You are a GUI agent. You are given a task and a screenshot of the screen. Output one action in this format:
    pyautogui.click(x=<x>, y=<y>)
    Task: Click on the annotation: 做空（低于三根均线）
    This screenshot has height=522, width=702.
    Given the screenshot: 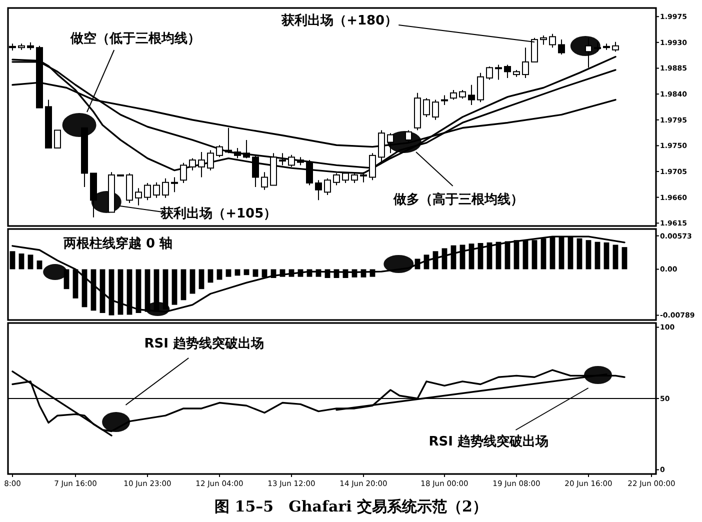 What is the action you would take?
    pyautogui.click(x=134, y=38)
    